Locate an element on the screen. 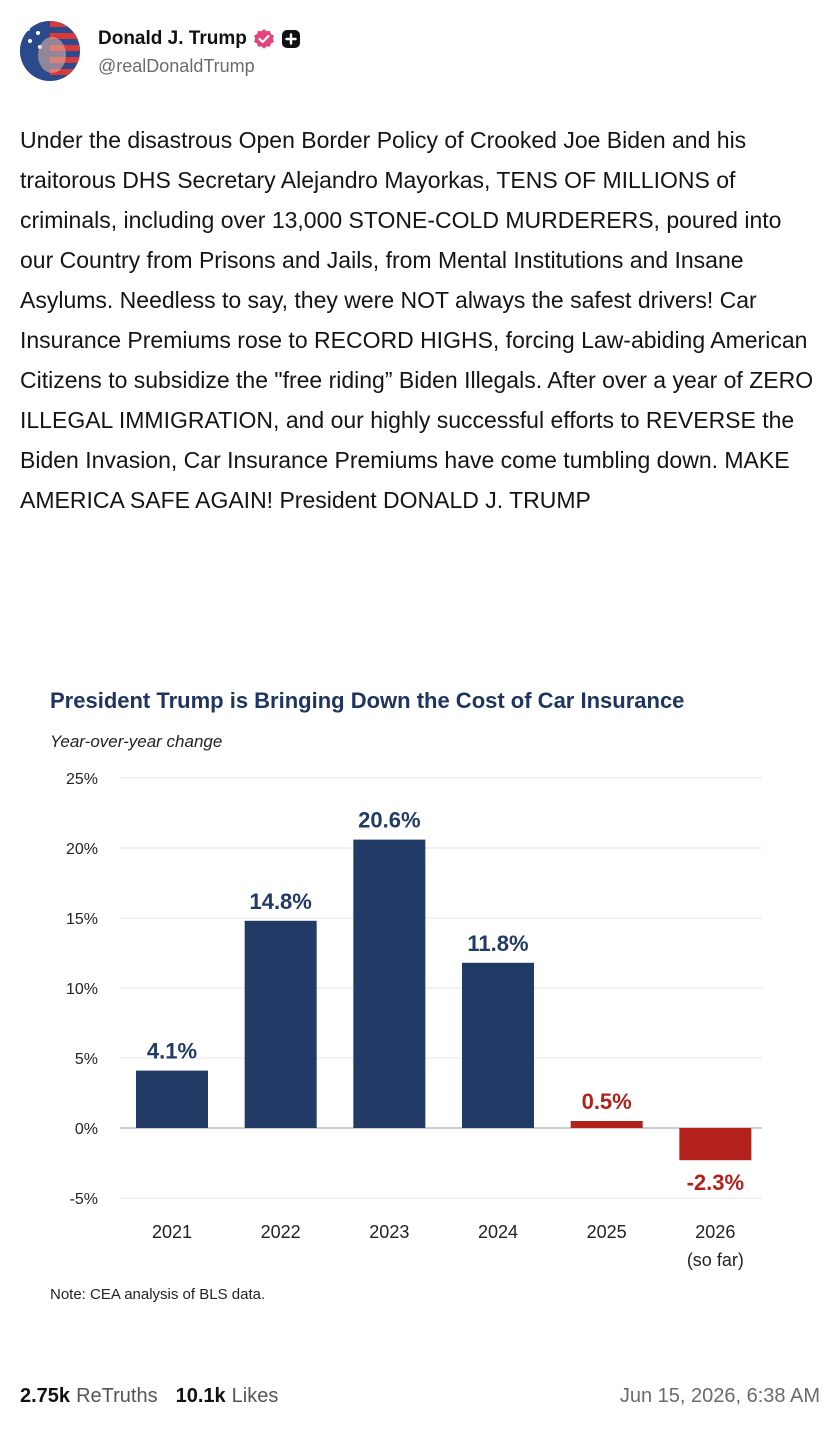 The image size is (840, 1433). data-label: 20.6% is located at coordinates (389, 820).